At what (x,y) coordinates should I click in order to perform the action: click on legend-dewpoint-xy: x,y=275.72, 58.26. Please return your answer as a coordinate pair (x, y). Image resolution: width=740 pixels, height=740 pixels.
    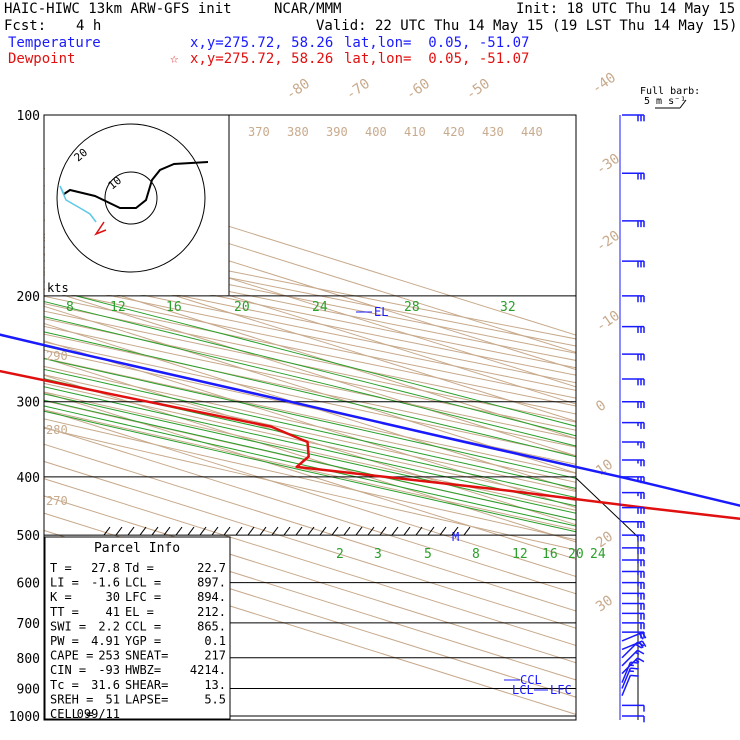
    Looking at the image, I should click on (262, 59).